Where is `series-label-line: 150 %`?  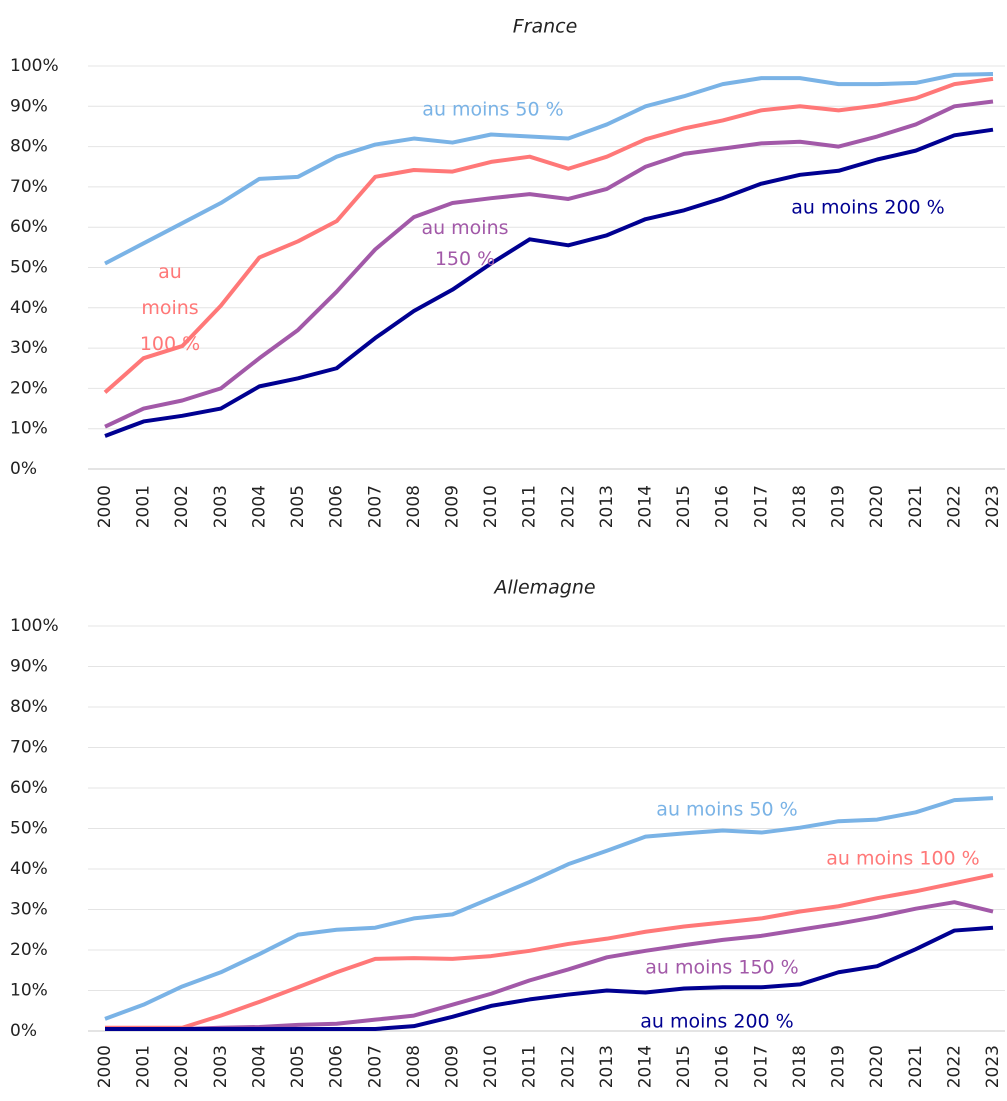 series-label-line: 150 % is located at coordinates (465, 259).